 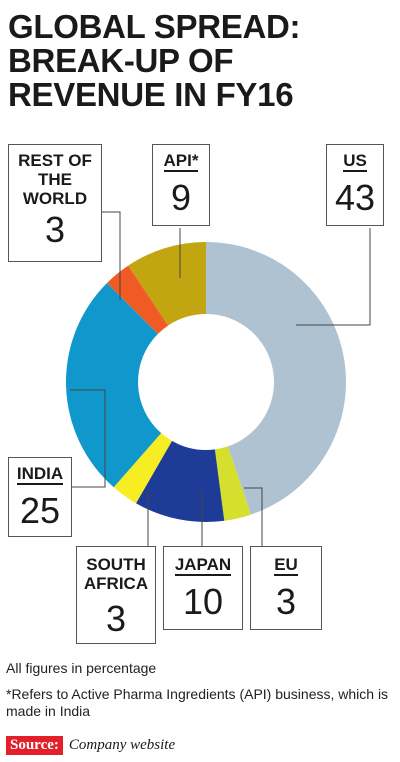 What do you see at coordinates (138, 299) in the screenshot?
I see `slice-rest-of-the-world` at bounding box center [138, 299].